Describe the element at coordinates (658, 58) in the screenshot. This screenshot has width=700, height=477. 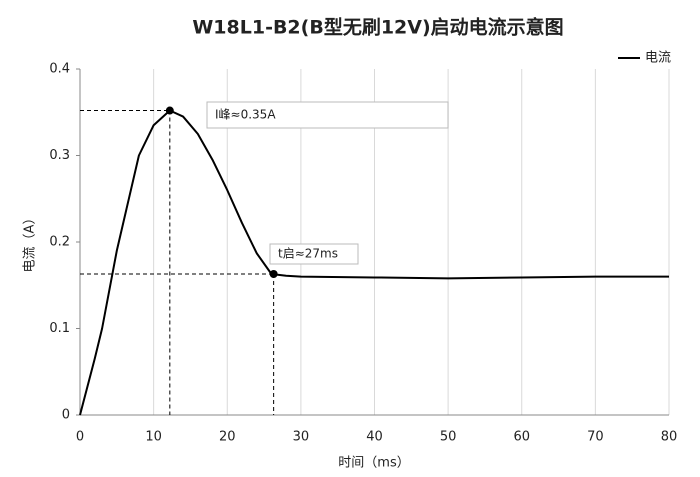
I see `legend-label: 电流` at that location.